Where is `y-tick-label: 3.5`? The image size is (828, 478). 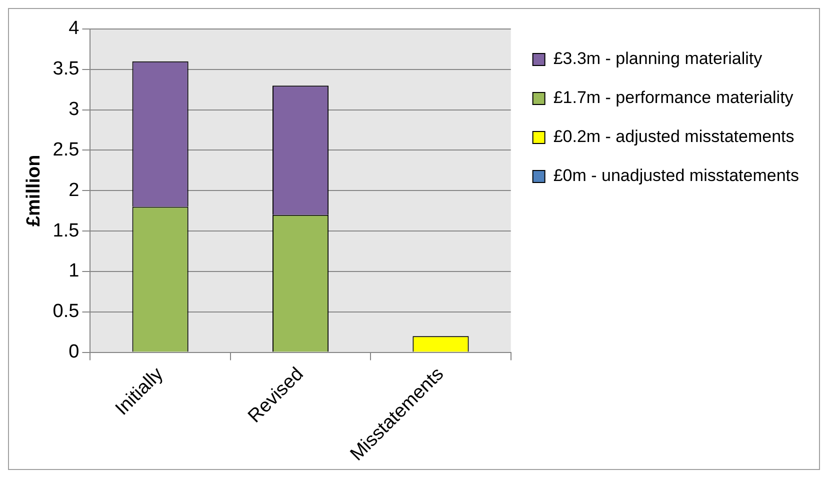 y-tick-label: 3.5 is located at coordinates (66, 69).